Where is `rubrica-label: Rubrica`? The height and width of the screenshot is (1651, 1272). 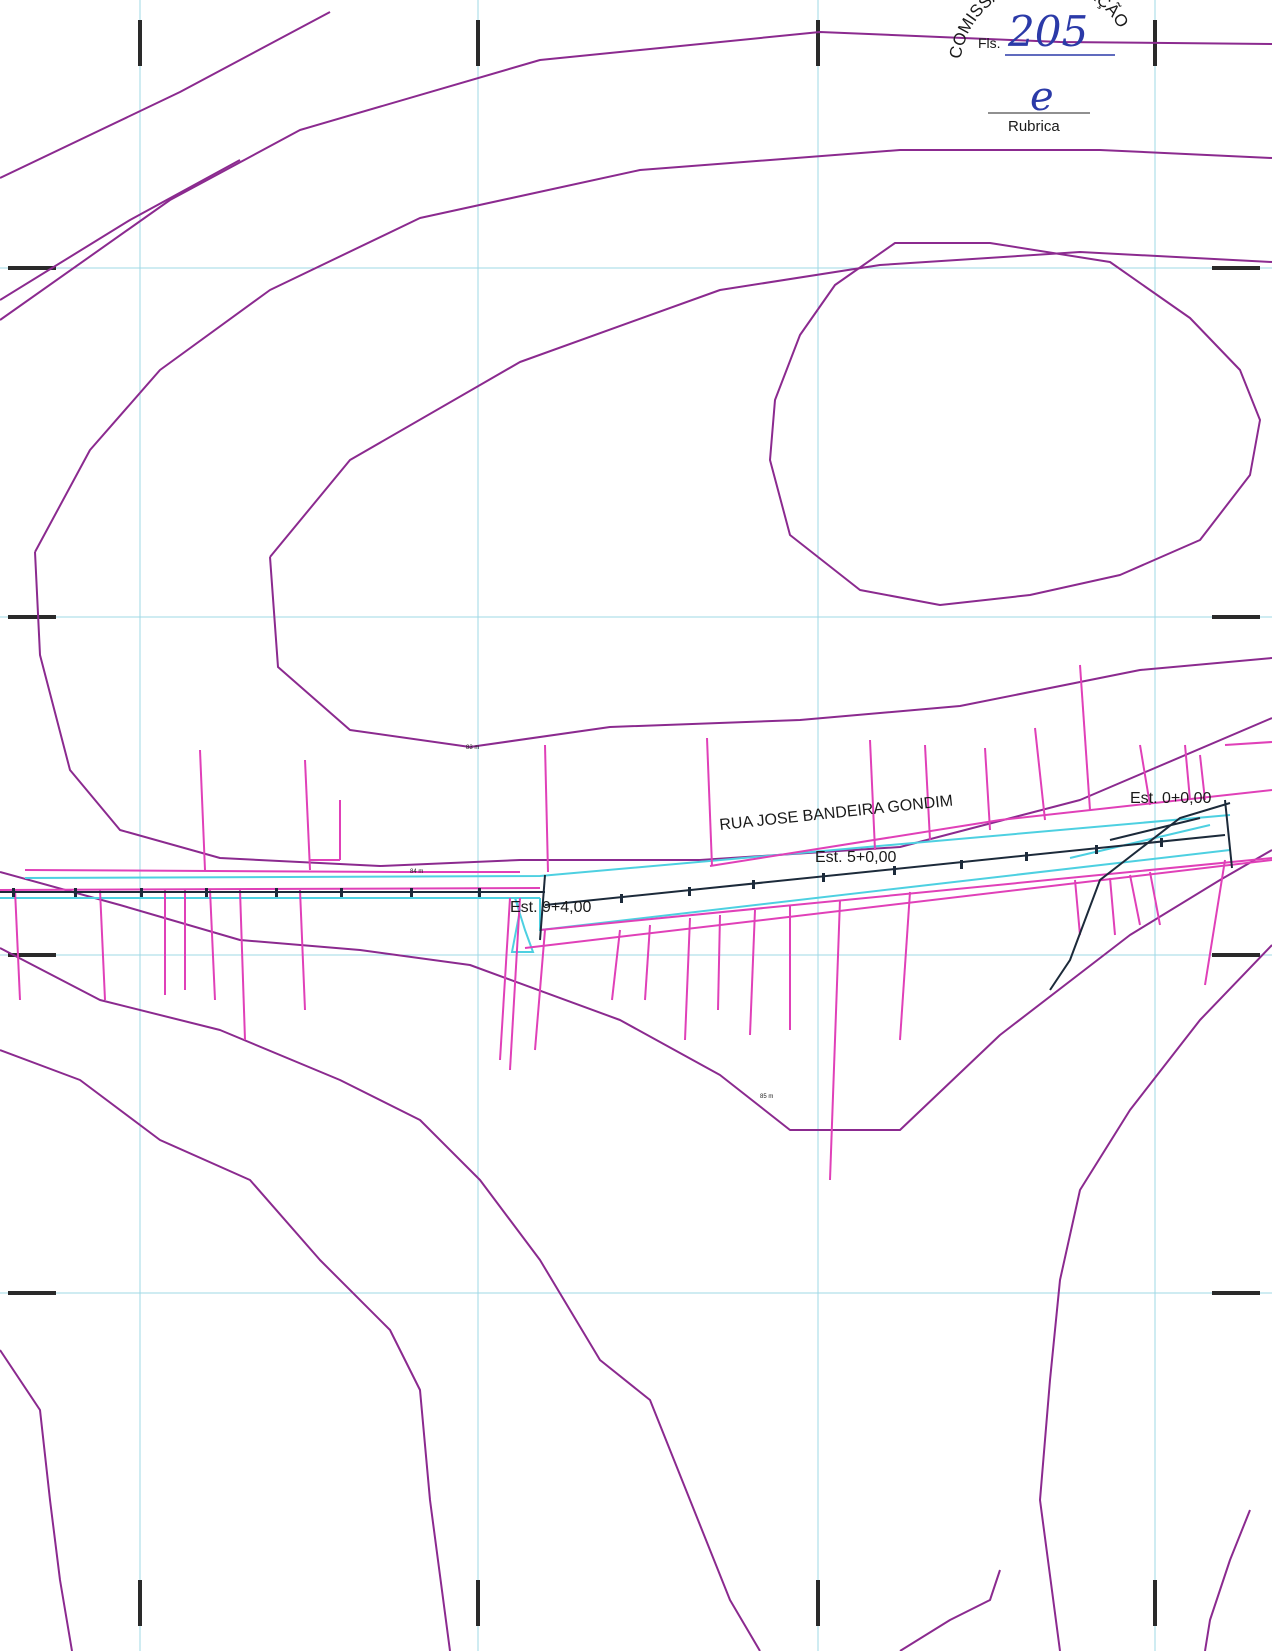
rubrica-label: Rubrica is located at coordinates (1034, 126).